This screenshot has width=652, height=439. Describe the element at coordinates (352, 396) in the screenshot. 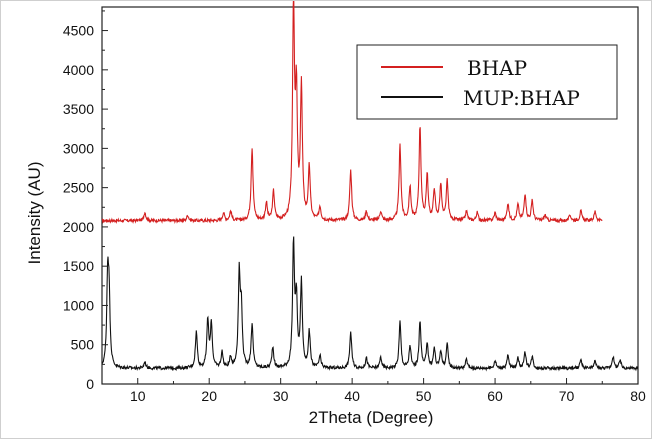

I see `x-tick-label-40: 40` at that location.